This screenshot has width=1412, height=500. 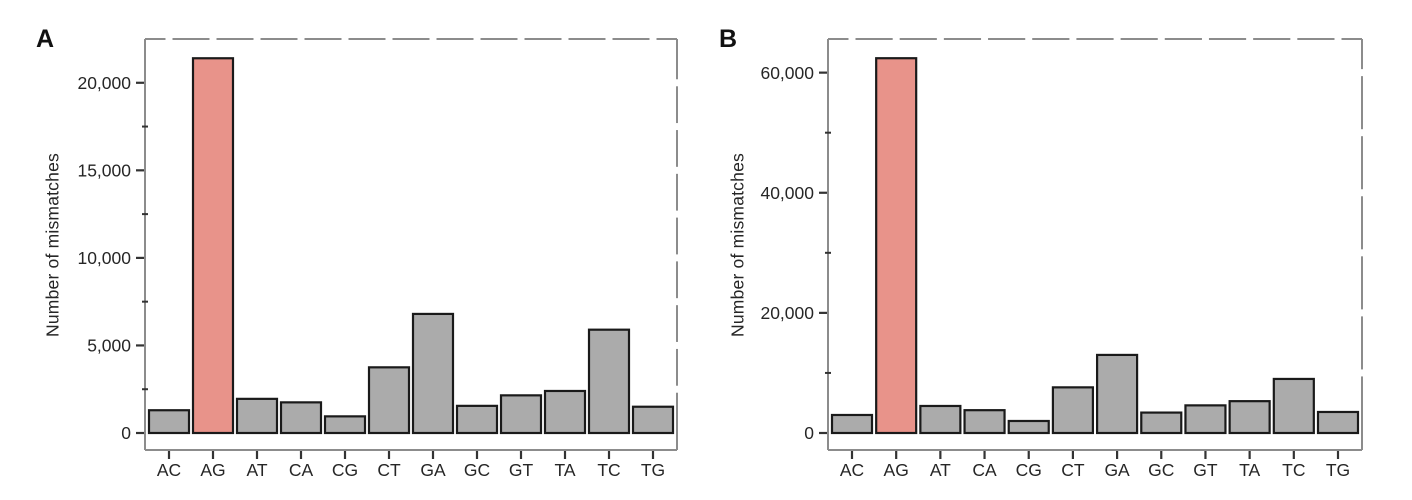 What do you see at coordinates (104, 170) in the screenshot?
I see `y-axis-tick-label: 15,000` at bounding box center [104, 170].